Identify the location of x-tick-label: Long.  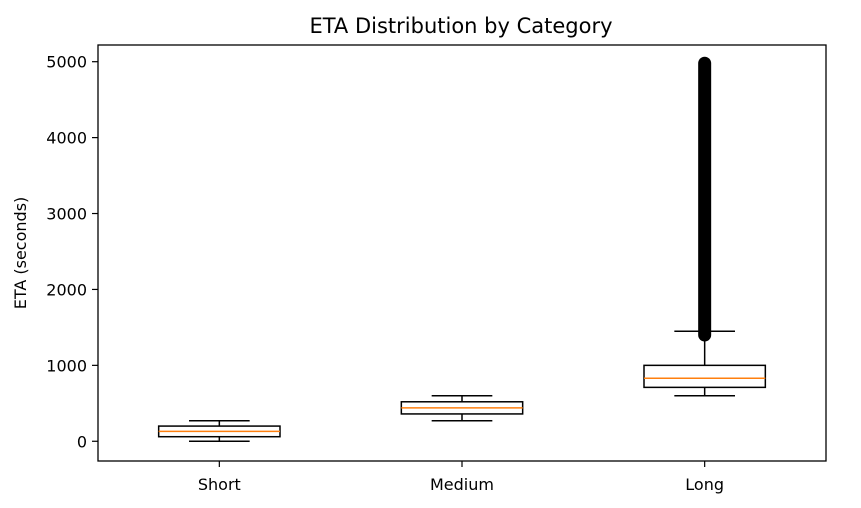
(704, 484).